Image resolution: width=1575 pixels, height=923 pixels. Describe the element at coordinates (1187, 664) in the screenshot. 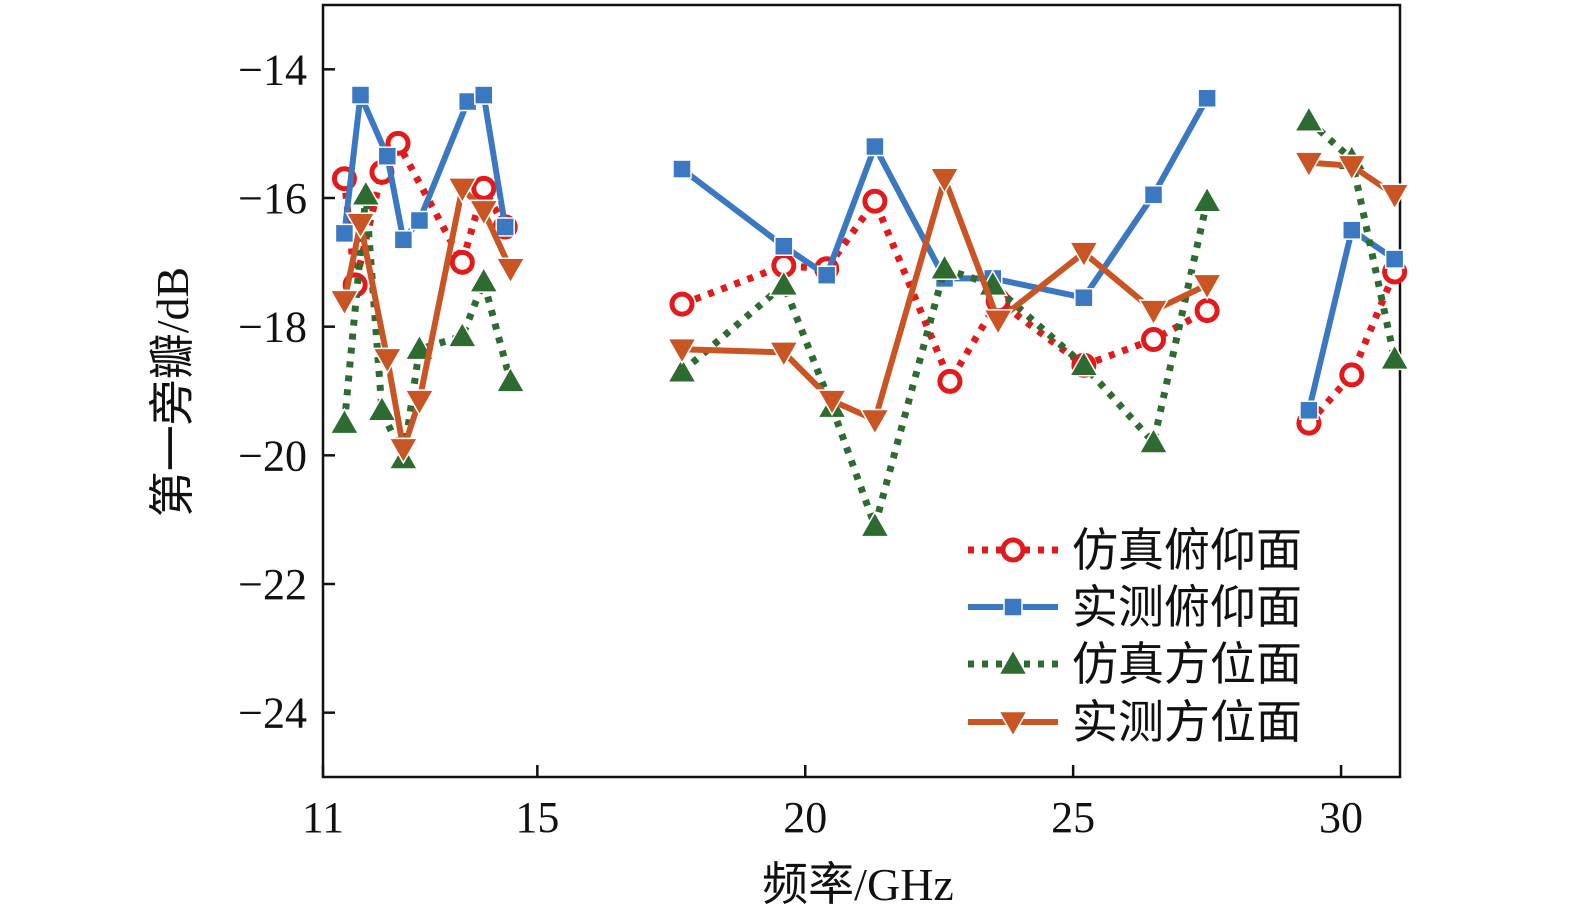

I see `legend-label: 仿真方位面` at that location.